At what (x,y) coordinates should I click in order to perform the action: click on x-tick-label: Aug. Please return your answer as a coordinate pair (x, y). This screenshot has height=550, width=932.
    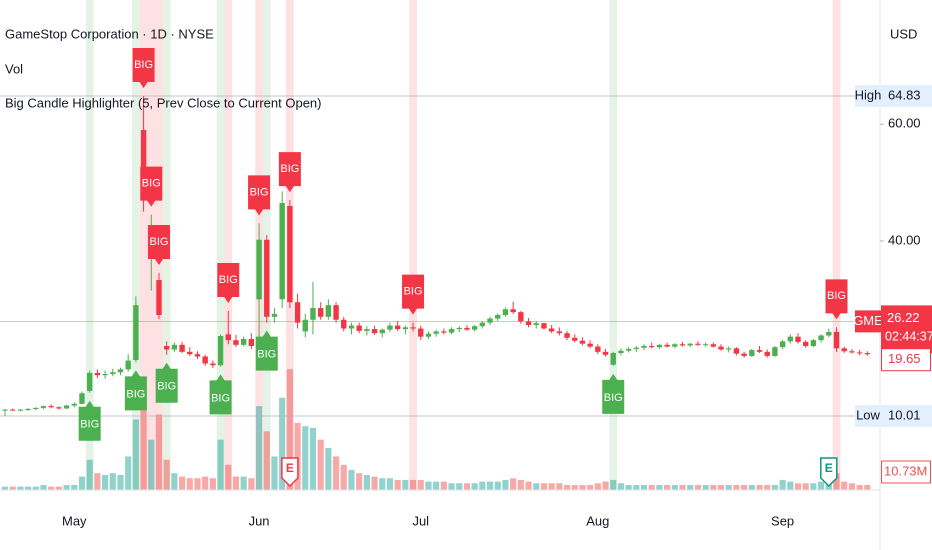
    Looking at the image, I should click on (597, 520).